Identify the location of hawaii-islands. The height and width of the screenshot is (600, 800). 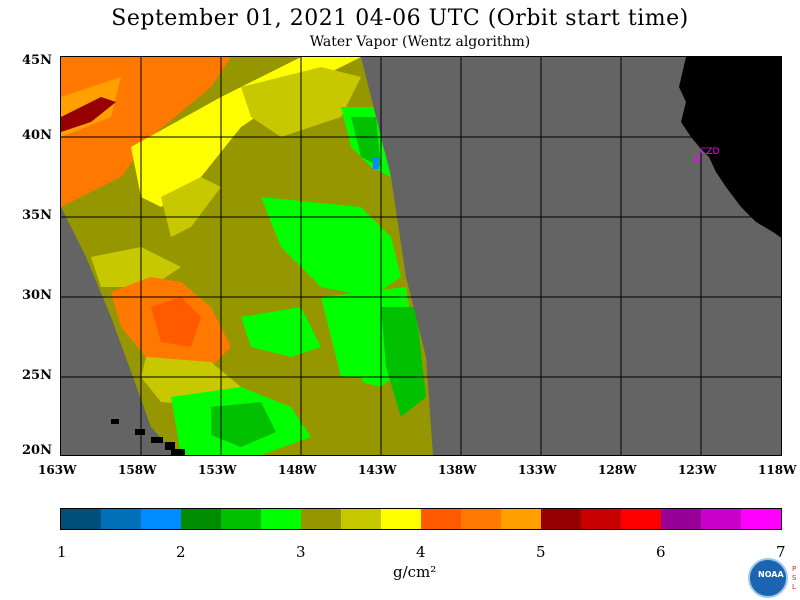
(148, 437).